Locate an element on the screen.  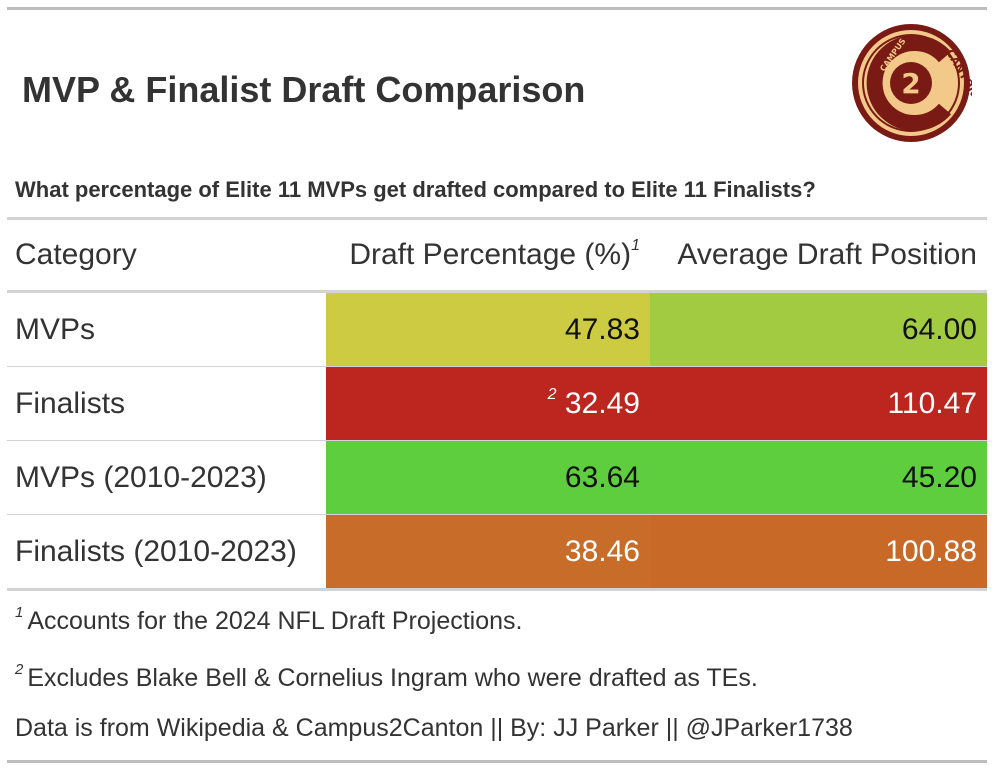
column-header-average-draft-position: Average Draft Position is located at coordinates (818, 256).